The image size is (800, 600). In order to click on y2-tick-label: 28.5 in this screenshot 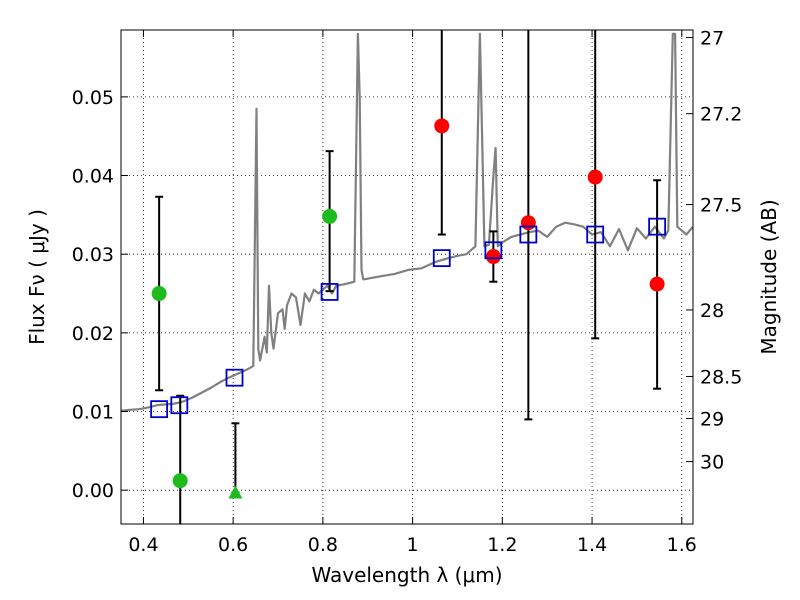, I will do `click(721, 377)`.